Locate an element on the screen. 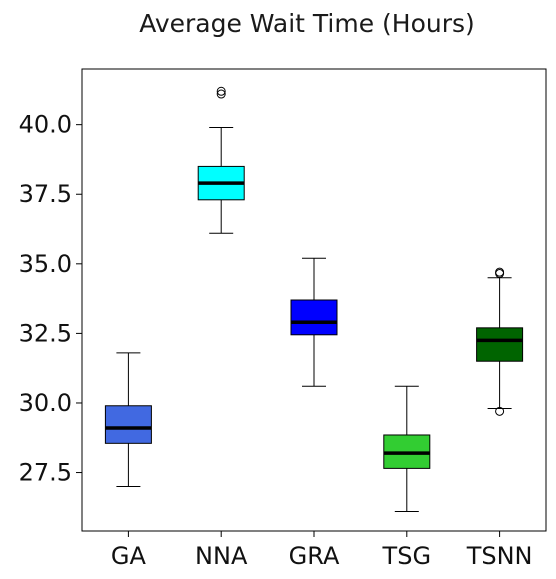 This screenshot has height=579, width=556. chart-title: Average Wait Time (Hours) is located at coordinates (307, 23).